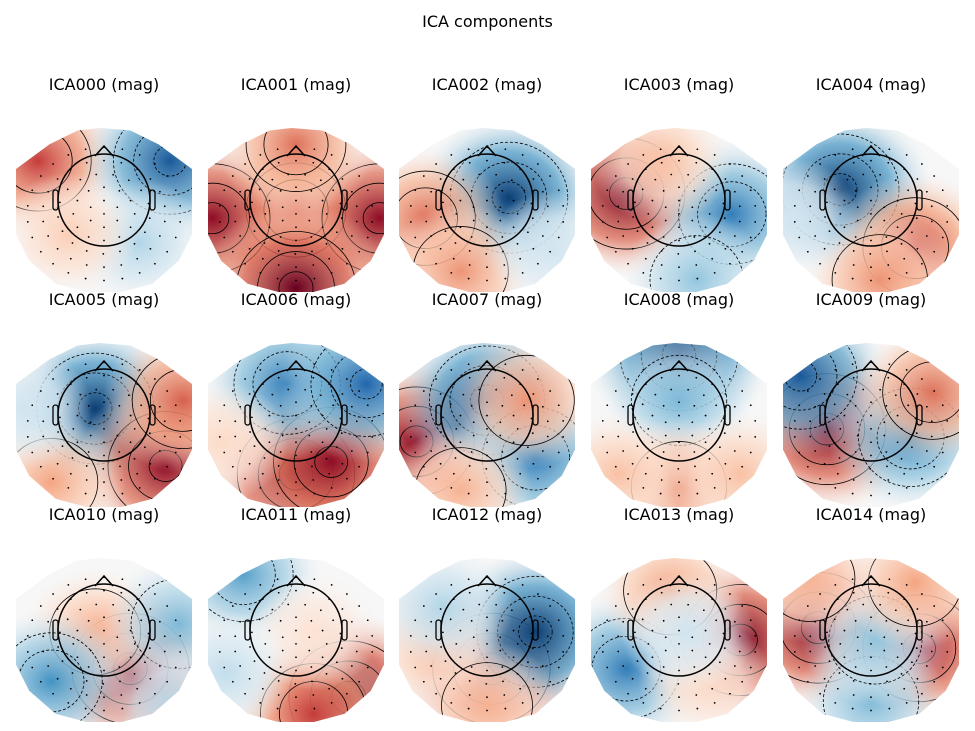  Describe the element at coordinates (219, 218) in the screenshot. I see `contour-line` at that location.